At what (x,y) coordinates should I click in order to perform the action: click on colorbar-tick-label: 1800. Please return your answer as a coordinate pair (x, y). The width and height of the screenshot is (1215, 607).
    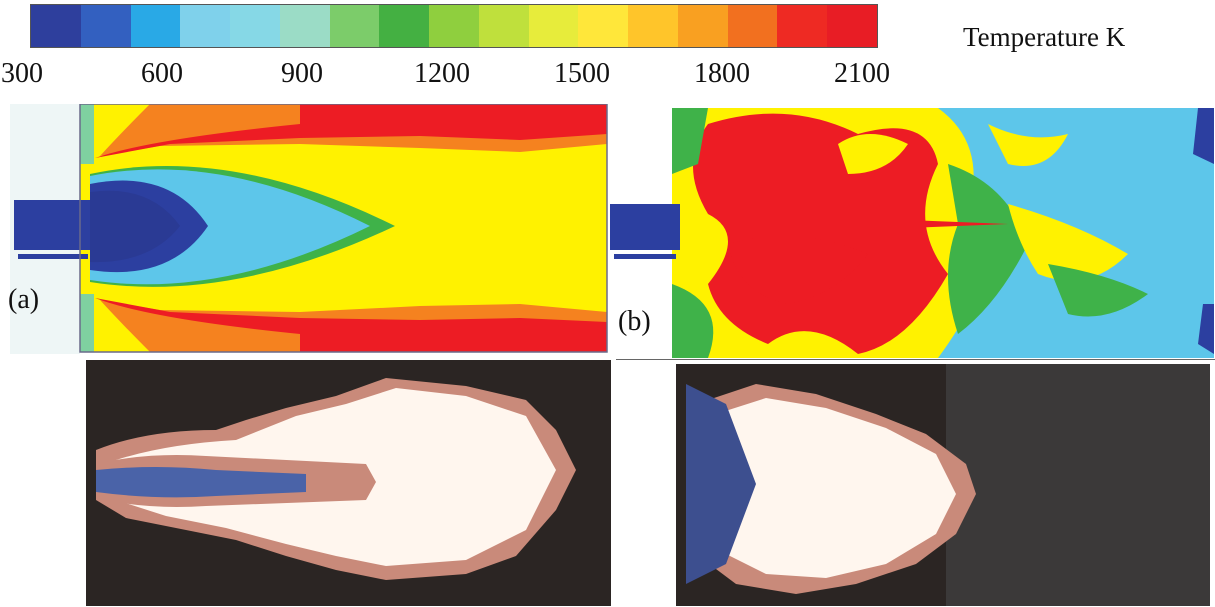
    Looking at the image, I should click on (722, 73).